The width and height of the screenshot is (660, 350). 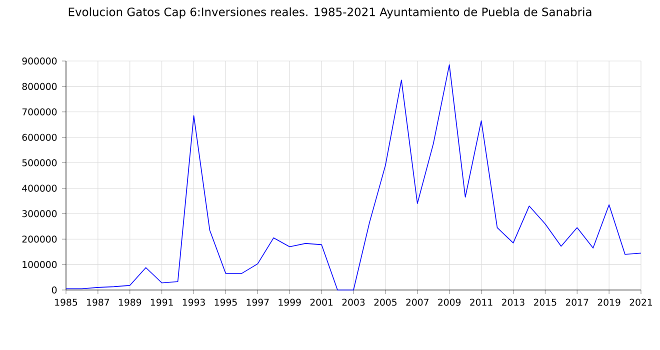 I want to click on y-tick-label: 900000, so click(x=39, y=61).